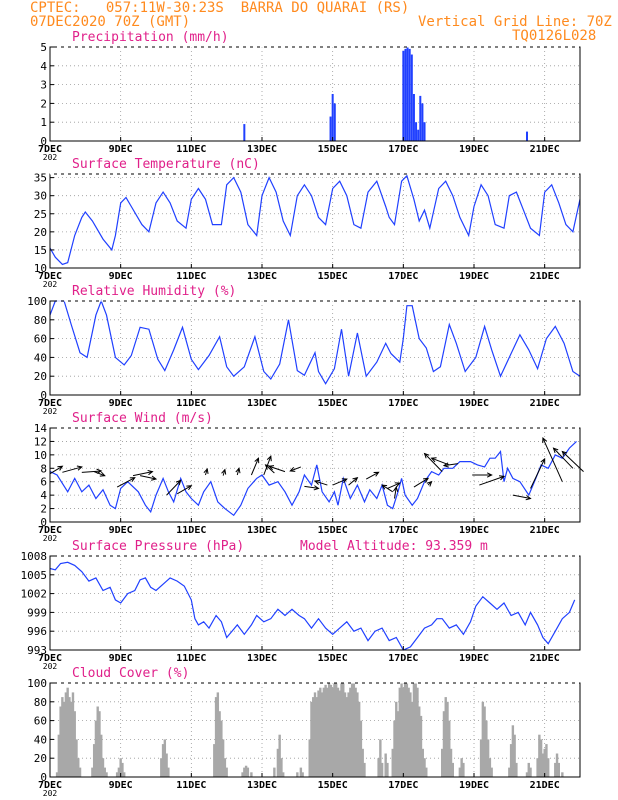 This screenshot has height=800, width=618. I want to click on precipitation-frame, so click(315, 94).